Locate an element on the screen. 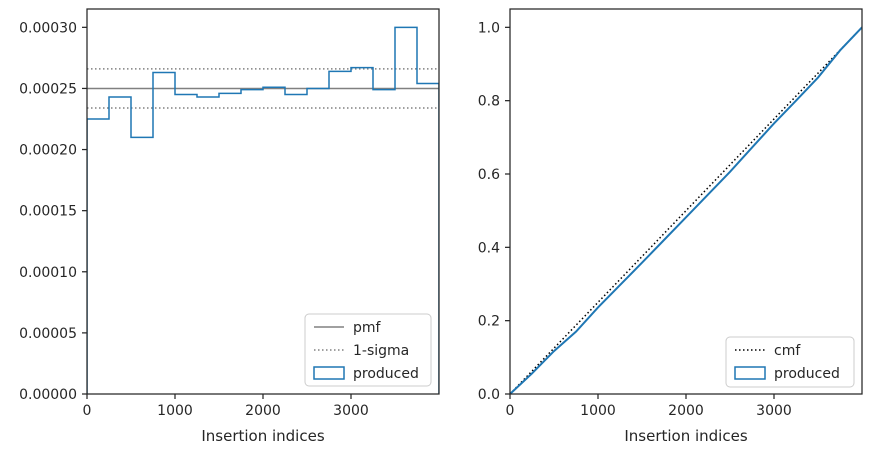 This screenshot has height=453, width=871. pmf-y-tick-label: 0.00000 is located at coordinates (48, 395).